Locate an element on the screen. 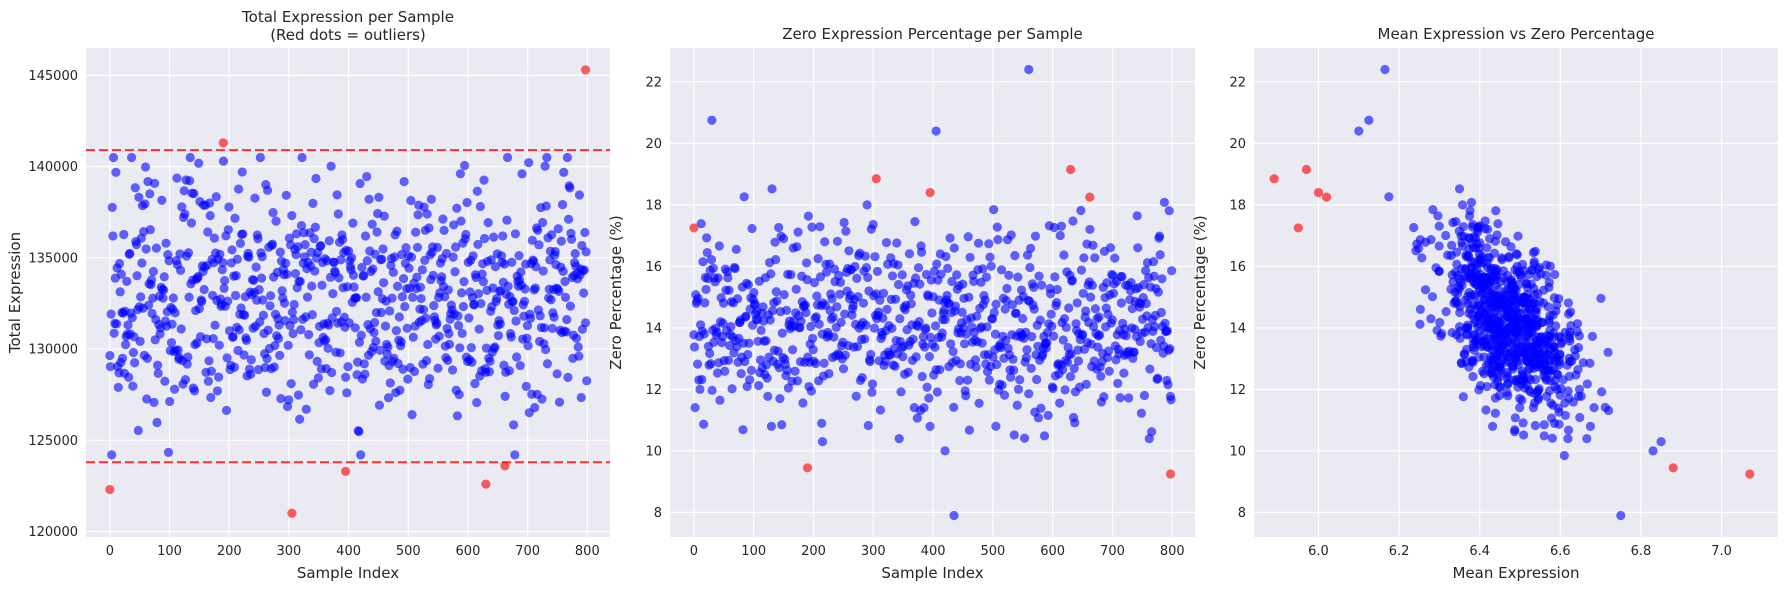  x-tick-label: 400 is located at coordinates (933, 551).